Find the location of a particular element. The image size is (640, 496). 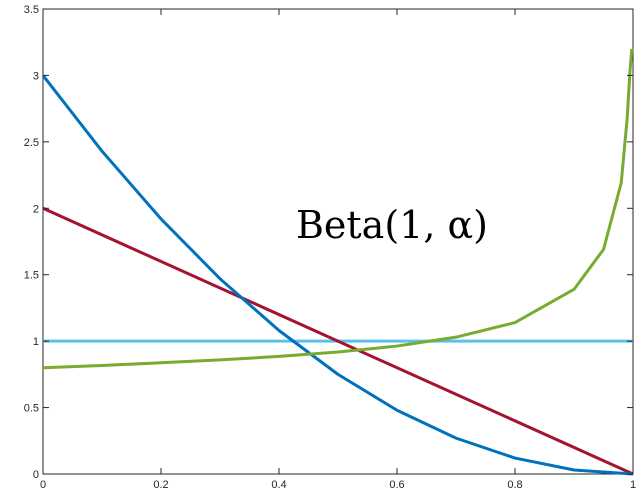

y-tick-label: 1.5 is located at coordinates (31, 276).